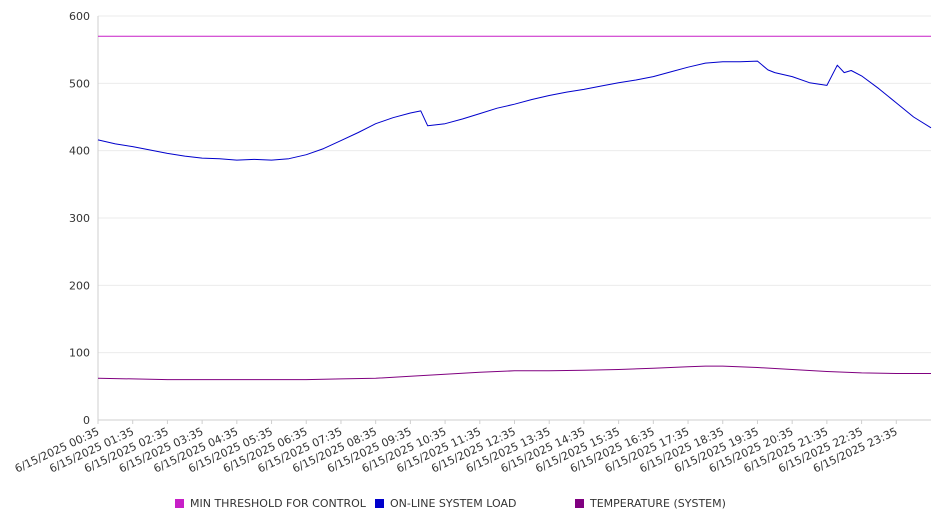  What do you see at coordinates (79, 285) in the screenshot?
I see `y-tick-label: 200` at bounding box center [79, 285].